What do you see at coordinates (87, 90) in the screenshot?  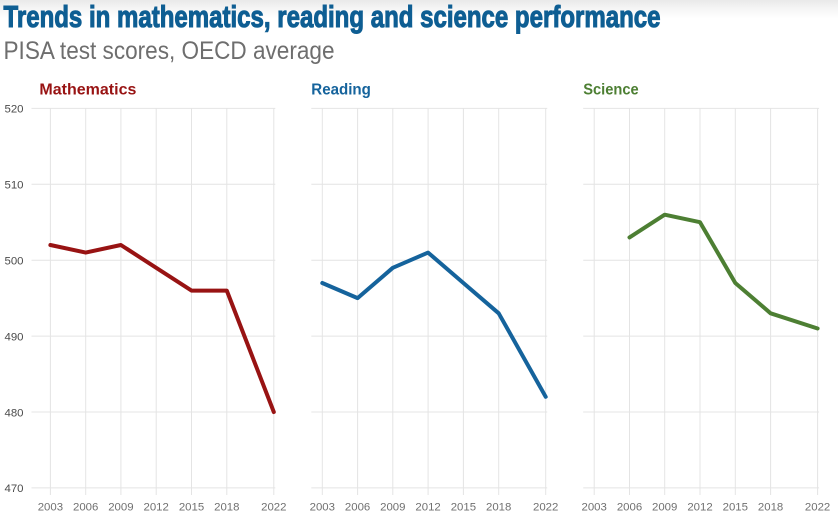 I see `svg-text: Mathematics` at bounding box center [87, 90].